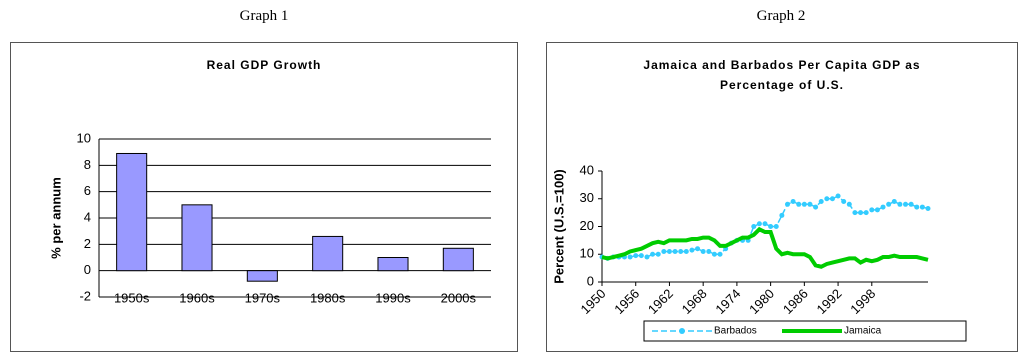 The width and height of the screenshot is (1025, 358). I want to click on x-tick-label: 2000s, so click(459, 297).